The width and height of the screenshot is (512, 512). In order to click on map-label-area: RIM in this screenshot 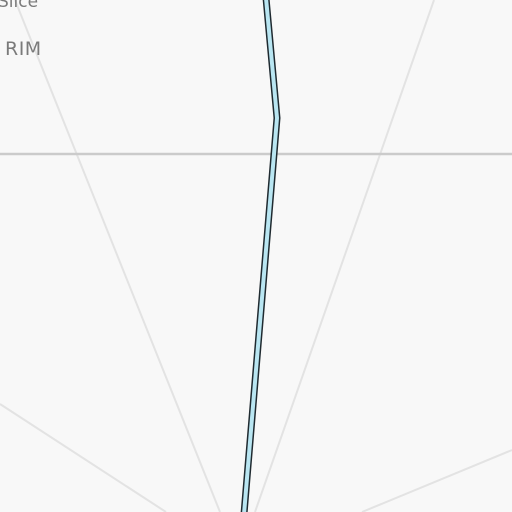, I will do `click(23, 49)`.